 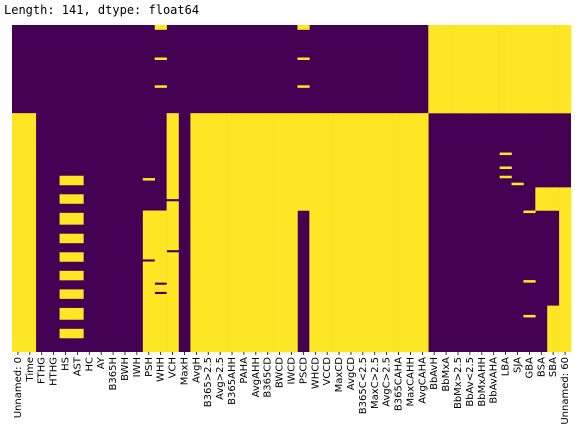 I want to click on x-tick-label: MaxC>2.5, so click(x=375, y=383).